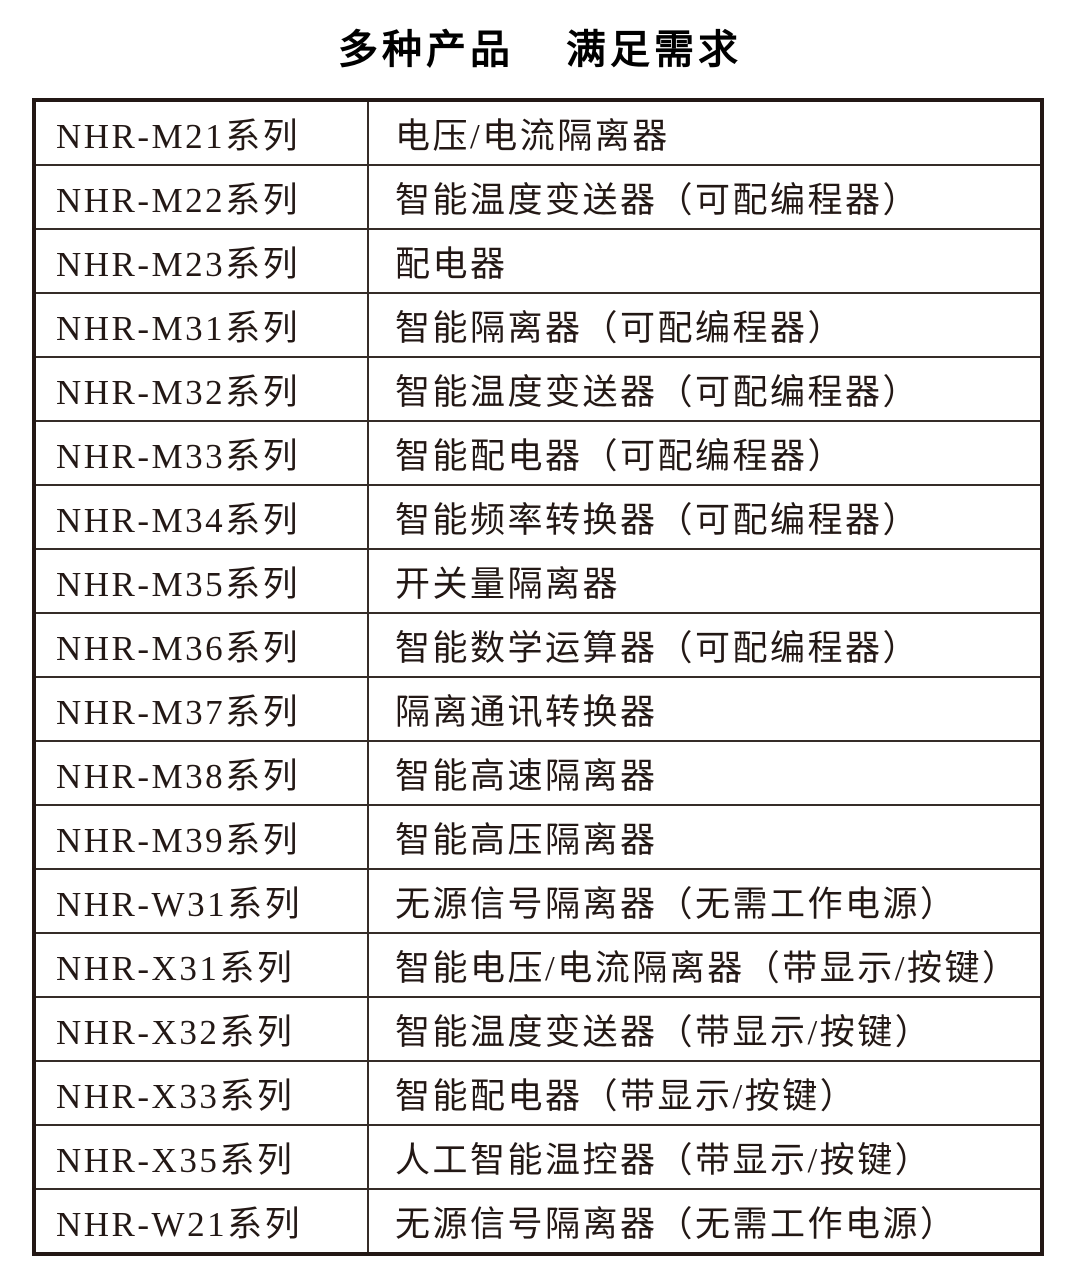  I want to click on series-cell: NHR-X32系列, so click(201, 1029).